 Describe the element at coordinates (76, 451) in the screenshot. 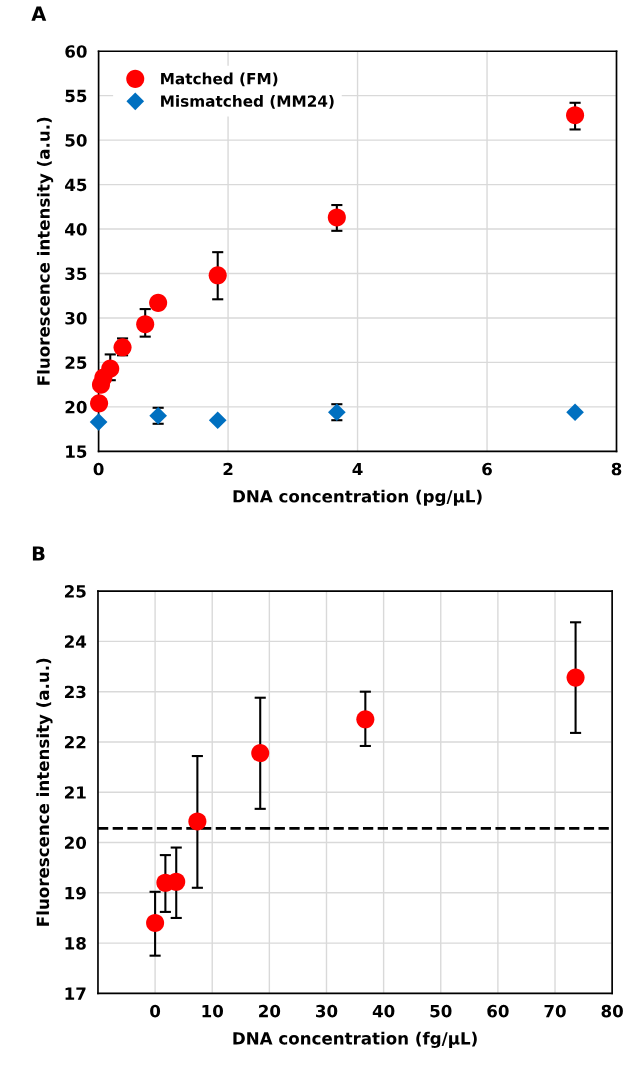

I see `y-tick-label: 15` at that location.